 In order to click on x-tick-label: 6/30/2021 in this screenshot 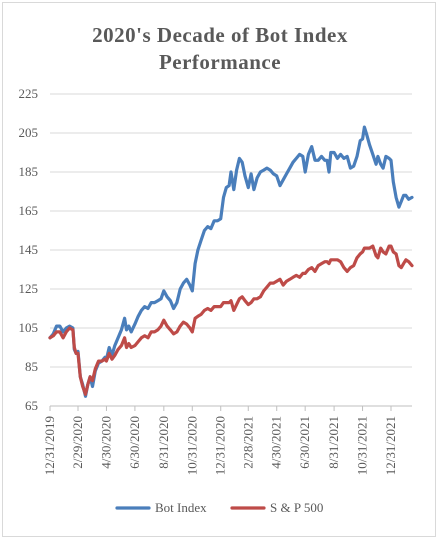, I will do `click(304, 442)`.